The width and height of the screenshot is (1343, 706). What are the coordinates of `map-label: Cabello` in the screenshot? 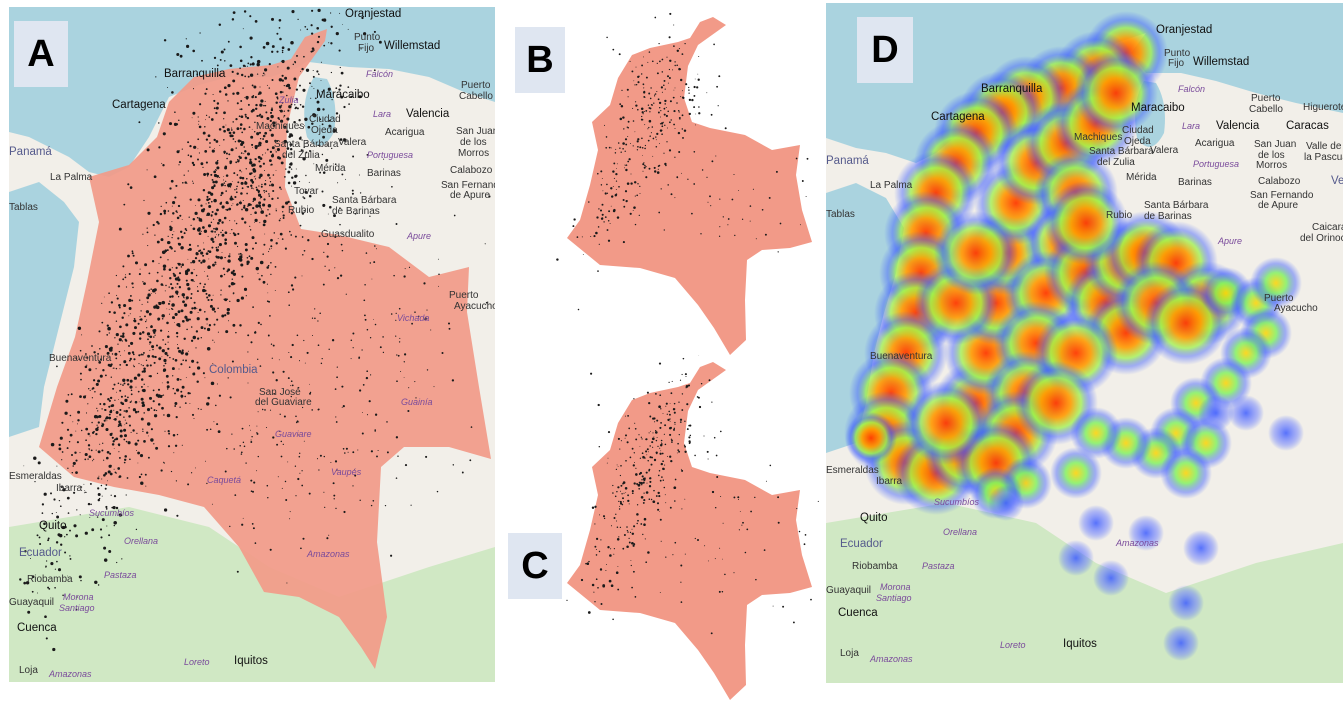 It's located at (476, 96).